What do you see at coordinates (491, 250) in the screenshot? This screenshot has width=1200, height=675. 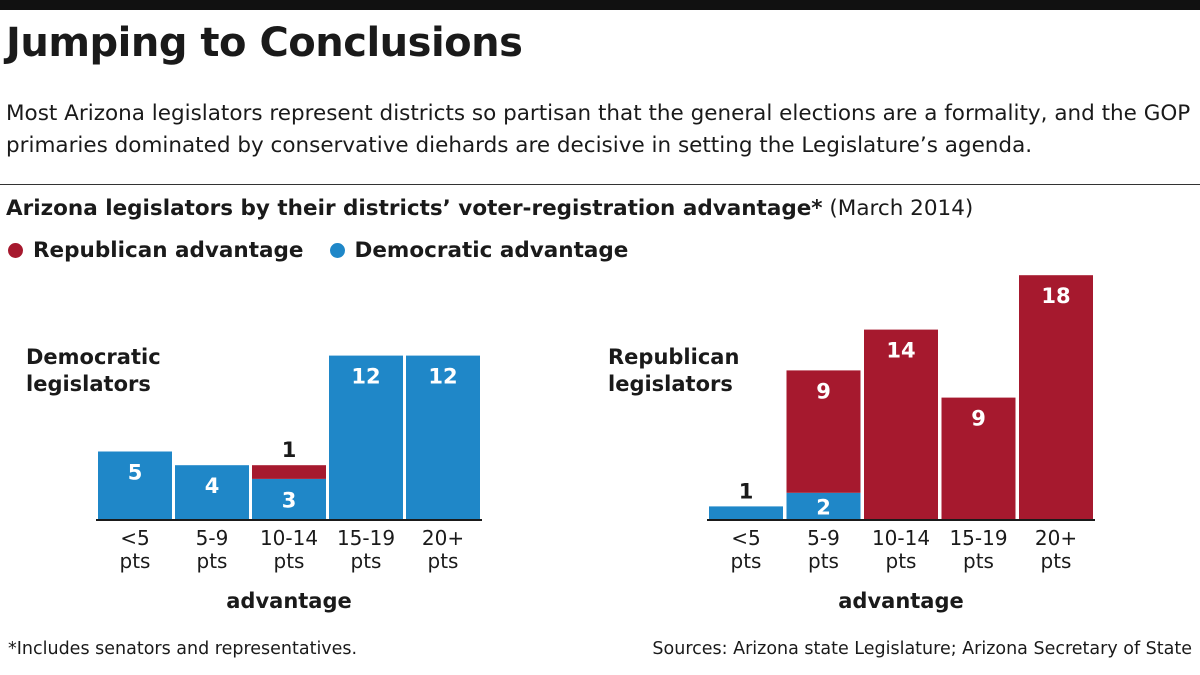 I see `legend-label-democratic: Democratic advantage` at bounding box center [491, 250].